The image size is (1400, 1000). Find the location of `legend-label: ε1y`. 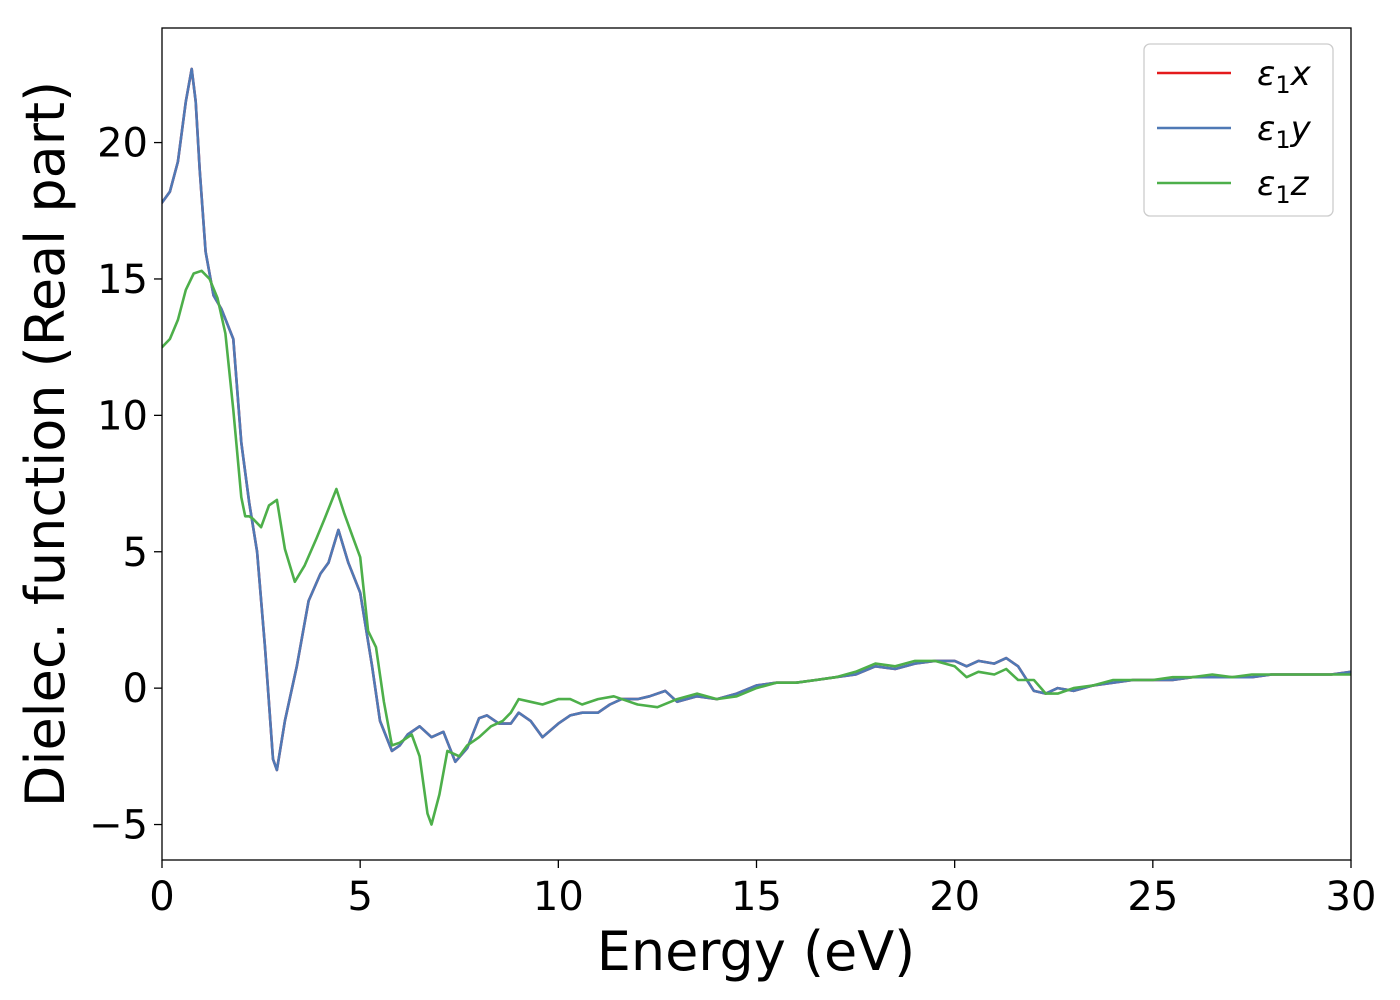

legend-label: ε1y is located at coordinates (1284, 131).